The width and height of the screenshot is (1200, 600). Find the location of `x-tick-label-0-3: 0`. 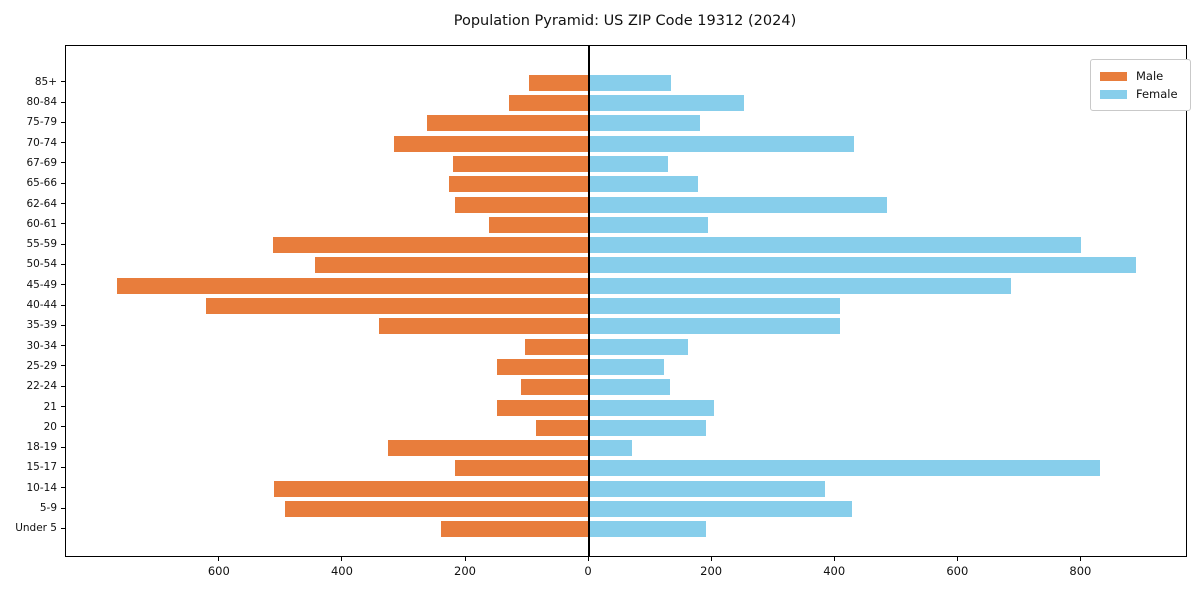

x-tick-label-0-3: 0 is located at coordinates (588, 571).